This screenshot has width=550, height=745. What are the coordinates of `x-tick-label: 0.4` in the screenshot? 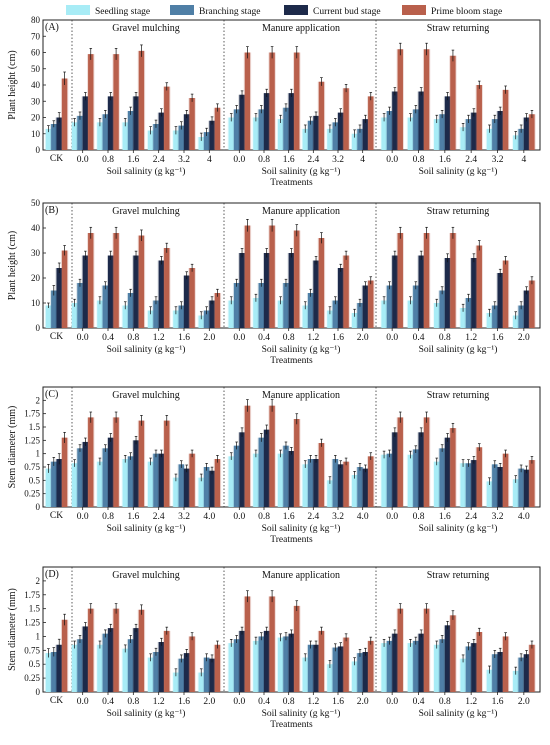 It's located at (264, 338).